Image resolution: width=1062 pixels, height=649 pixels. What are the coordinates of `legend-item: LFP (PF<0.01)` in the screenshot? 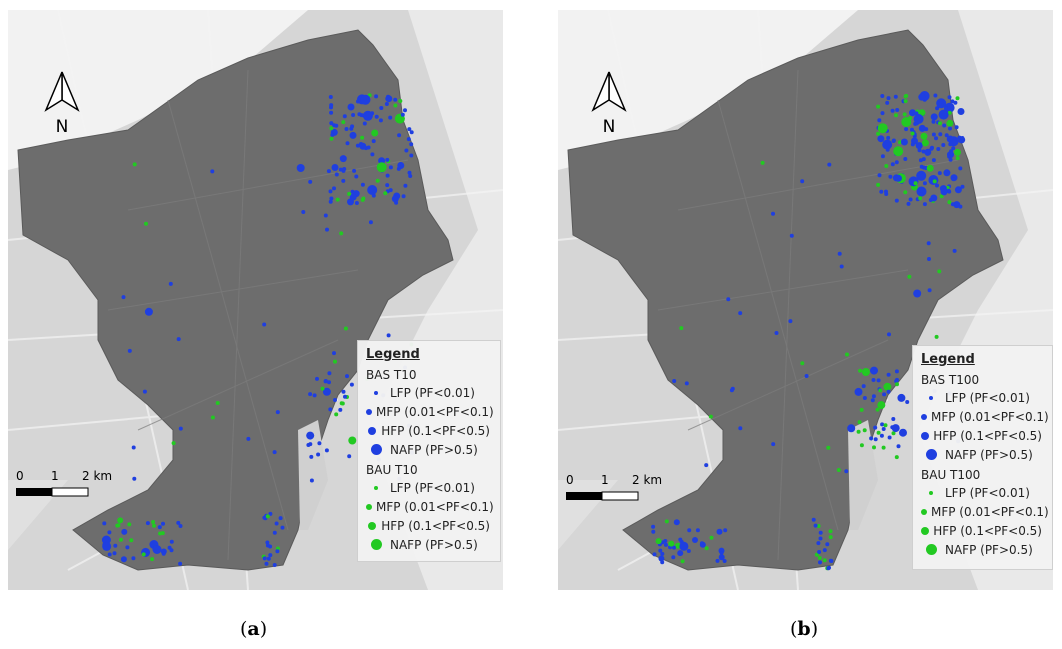 It's located at (428, 487).